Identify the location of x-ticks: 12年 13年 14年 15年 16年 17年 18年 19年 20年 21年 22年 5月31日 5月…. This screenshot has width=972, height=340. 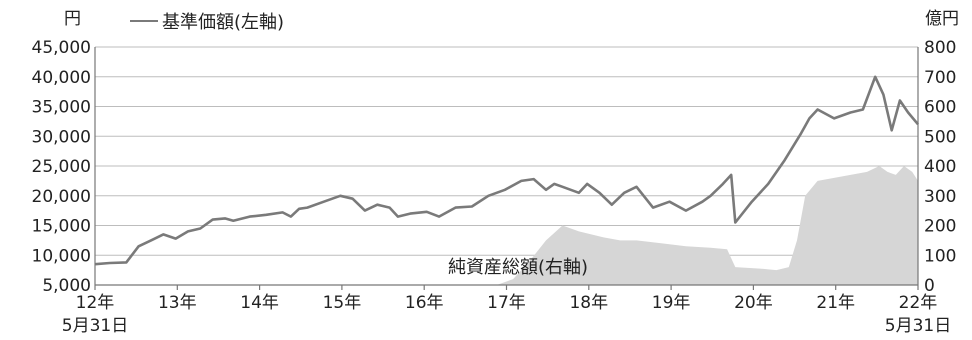
(506, 310).